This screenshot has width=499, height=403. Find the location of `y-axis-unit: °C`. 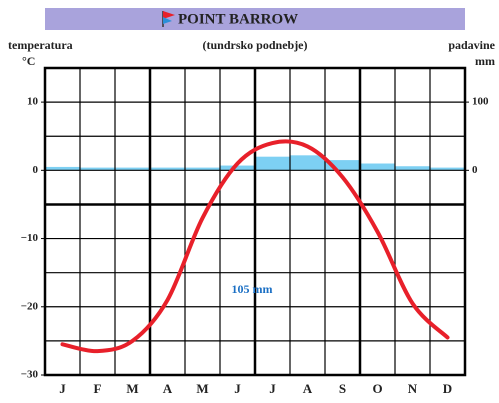

y-axis-unit: °C is located at coordinates (28, 61).